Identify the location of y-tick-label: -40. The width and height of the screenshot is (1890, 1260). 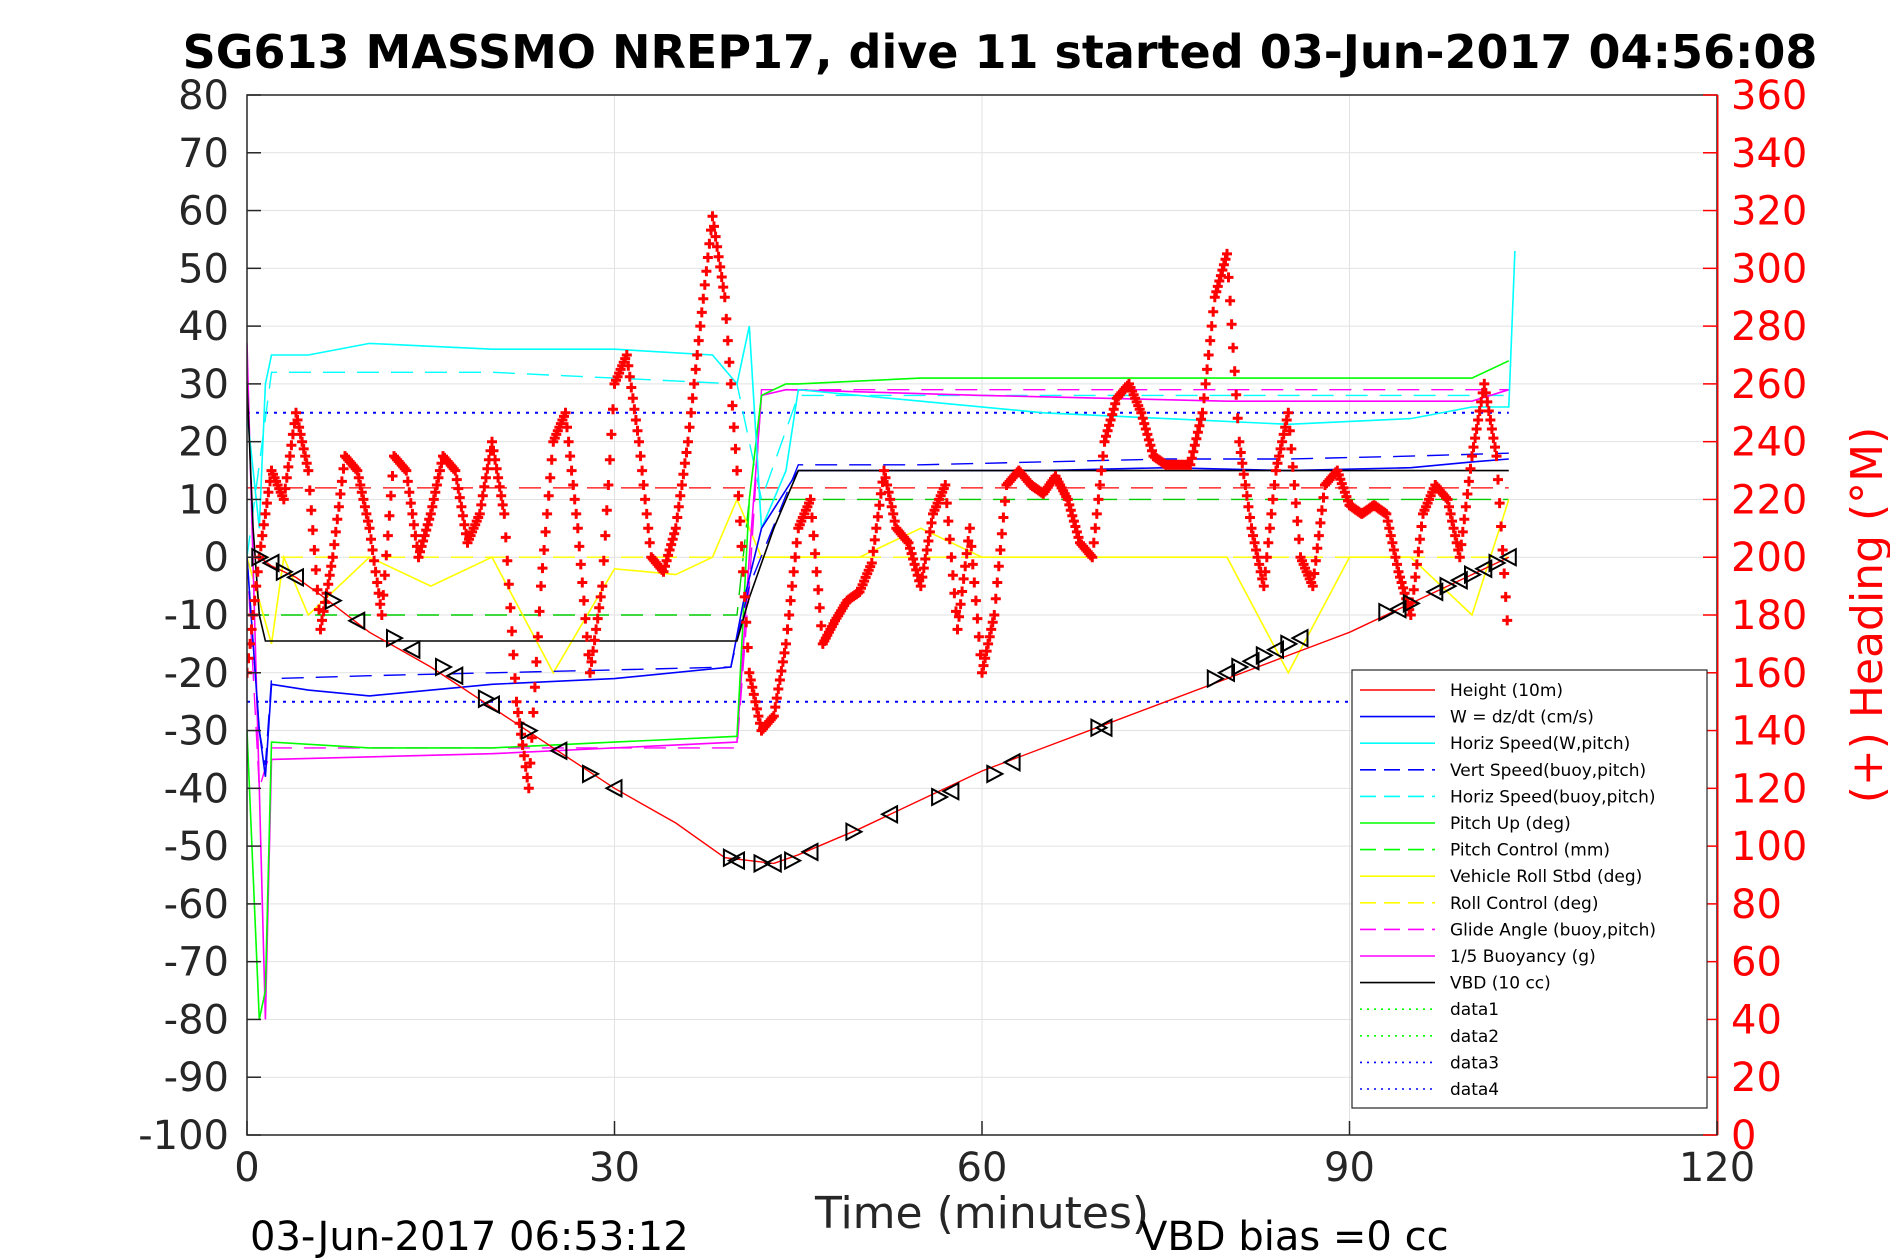
(196, 789).